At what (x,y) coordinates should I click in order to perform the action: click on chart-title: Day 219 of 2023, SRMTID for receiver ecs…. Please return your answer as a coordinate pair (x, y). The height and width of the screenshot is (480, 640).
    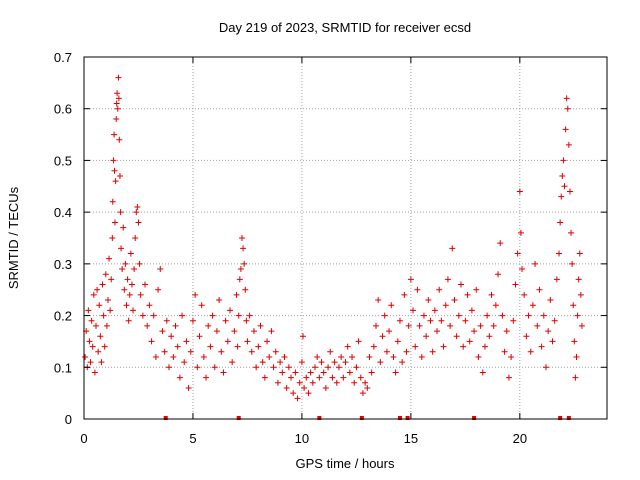
    Looking at the image, I should click on (345, 27).